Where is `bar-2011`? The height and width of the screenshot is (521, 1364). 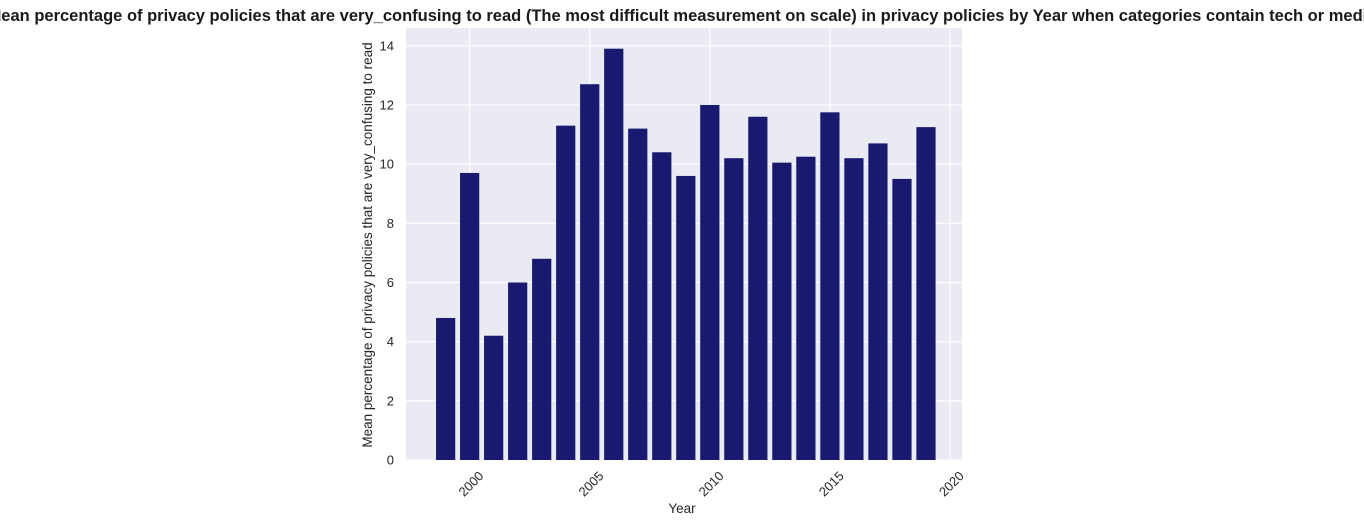
bar-2011 is located at coordinates (734, 309).